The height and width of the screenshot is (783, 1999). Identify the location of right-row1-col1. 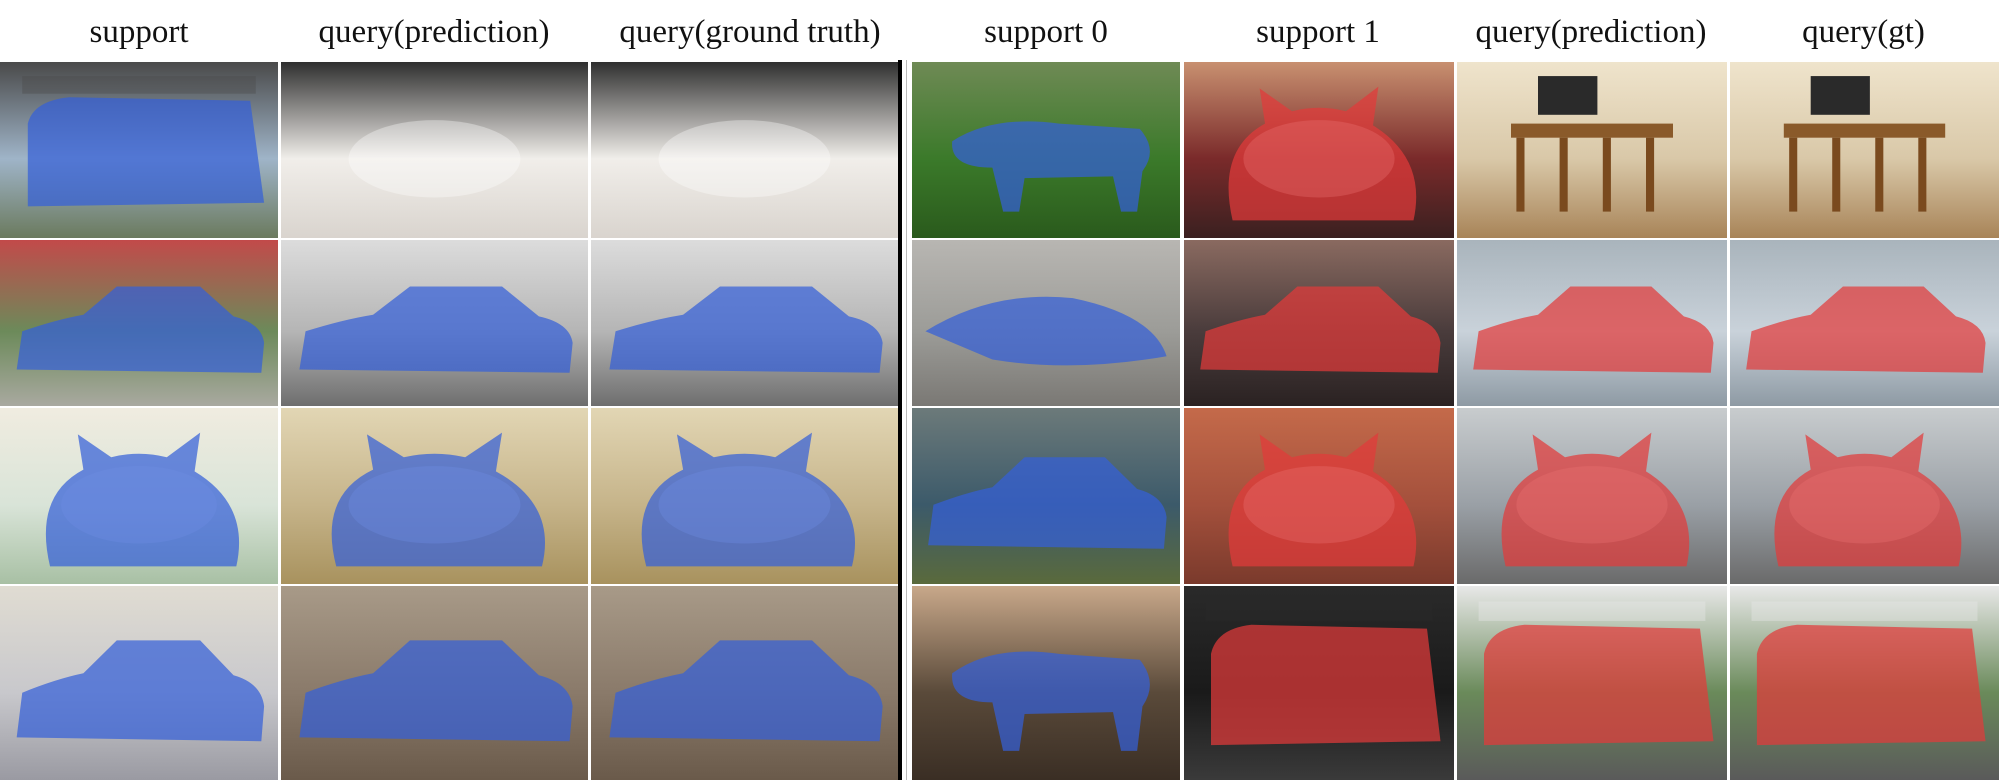
(1046, 150).